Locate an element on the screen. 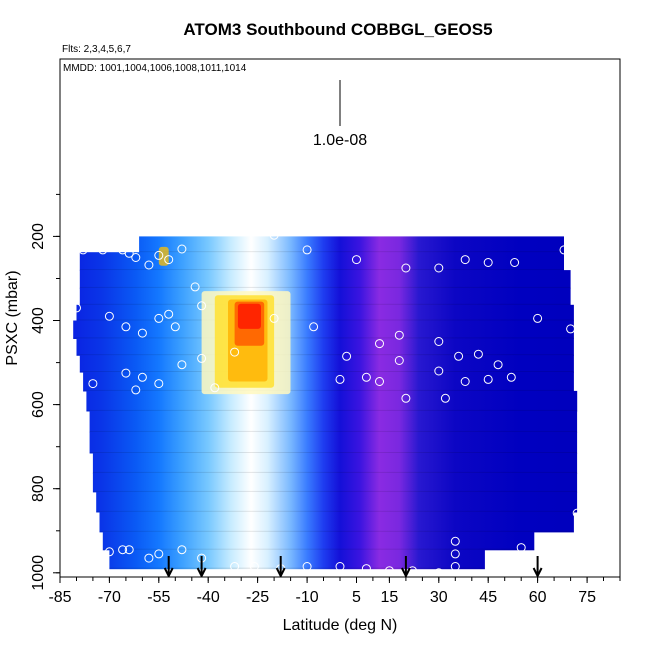 The height and width of the screenshot is (650, 650). x-tick-label: -10 is located at coordinates (307, 597).